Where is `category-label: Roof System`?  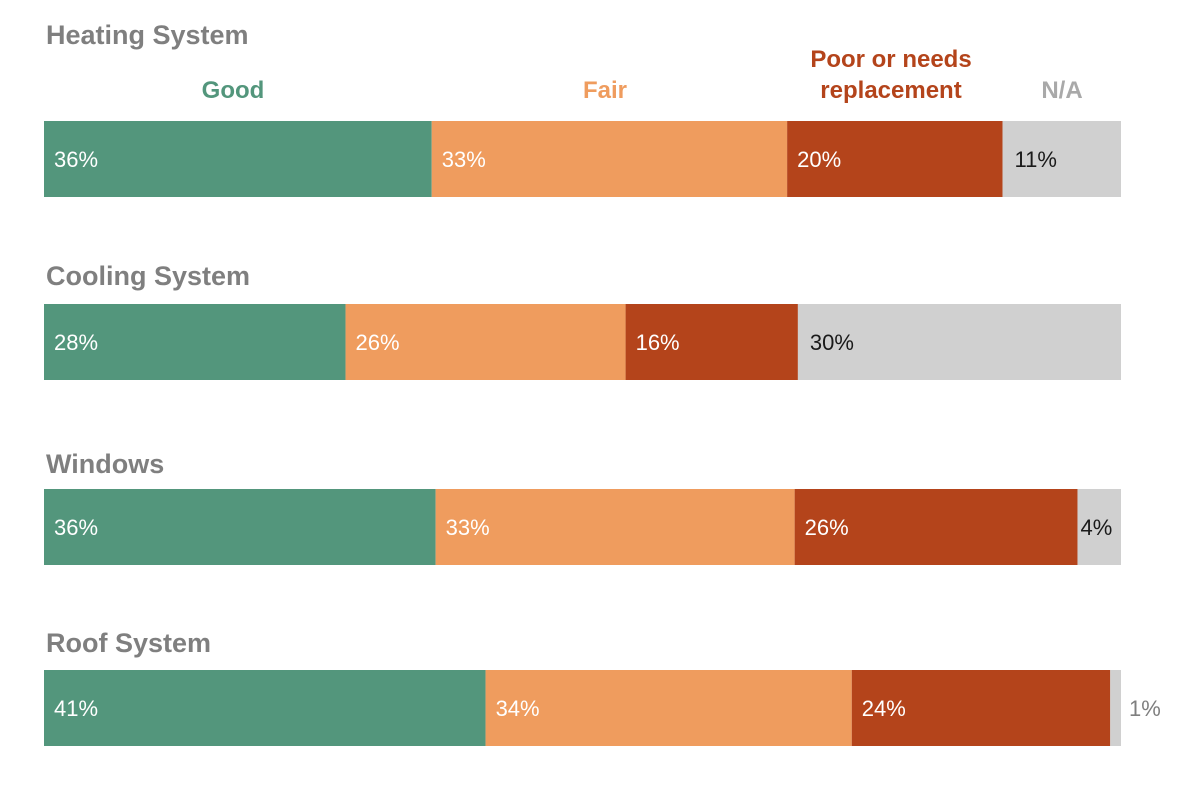 category-label: Roof System is located at coordinates (128, 643).